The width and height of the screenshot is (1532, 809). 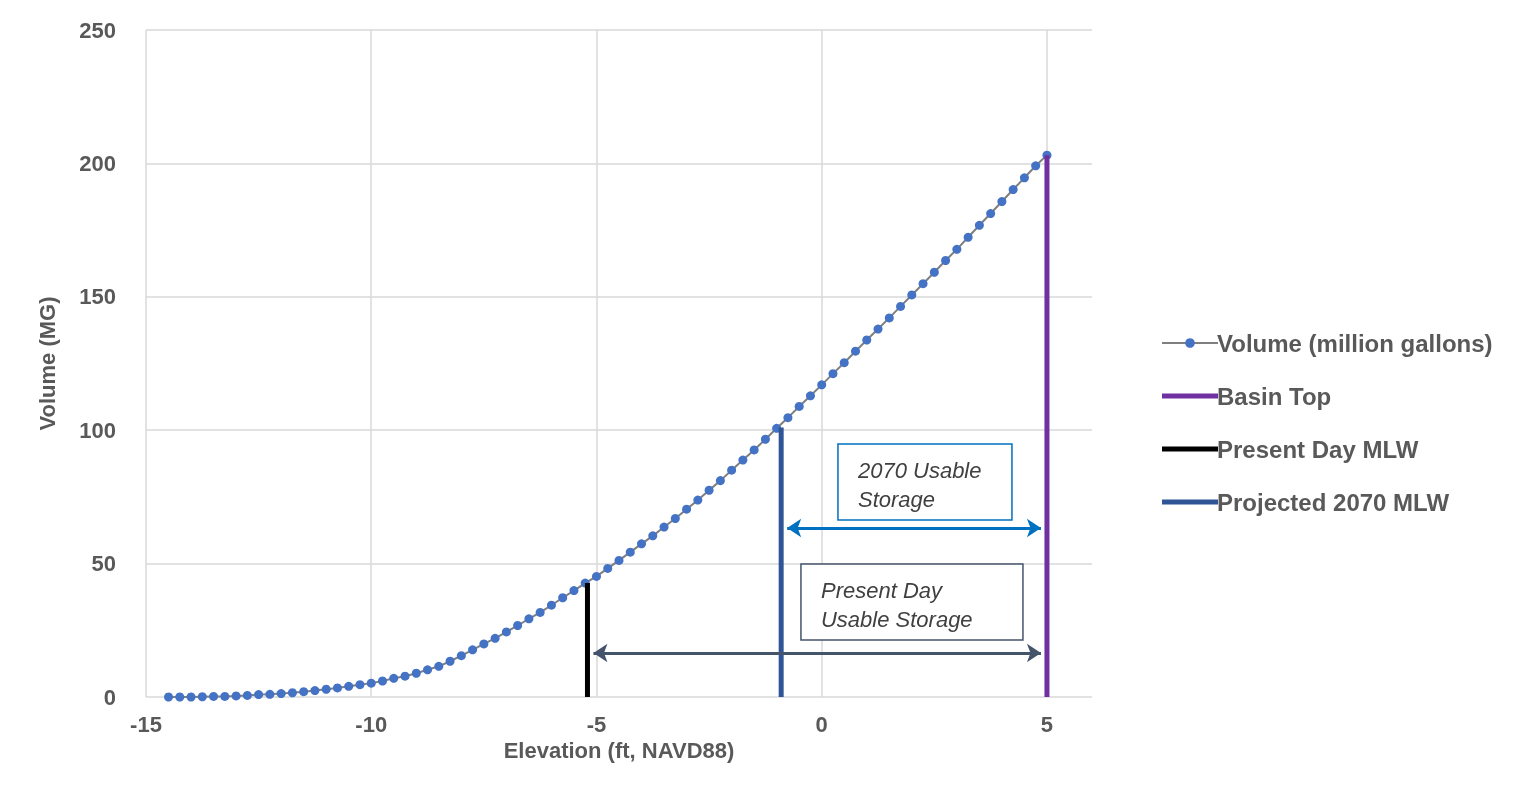 What do you see at coordinates (97, 297) in the screenshot?
I see `y-tick-label: 150` at bounding box center [97, 297].